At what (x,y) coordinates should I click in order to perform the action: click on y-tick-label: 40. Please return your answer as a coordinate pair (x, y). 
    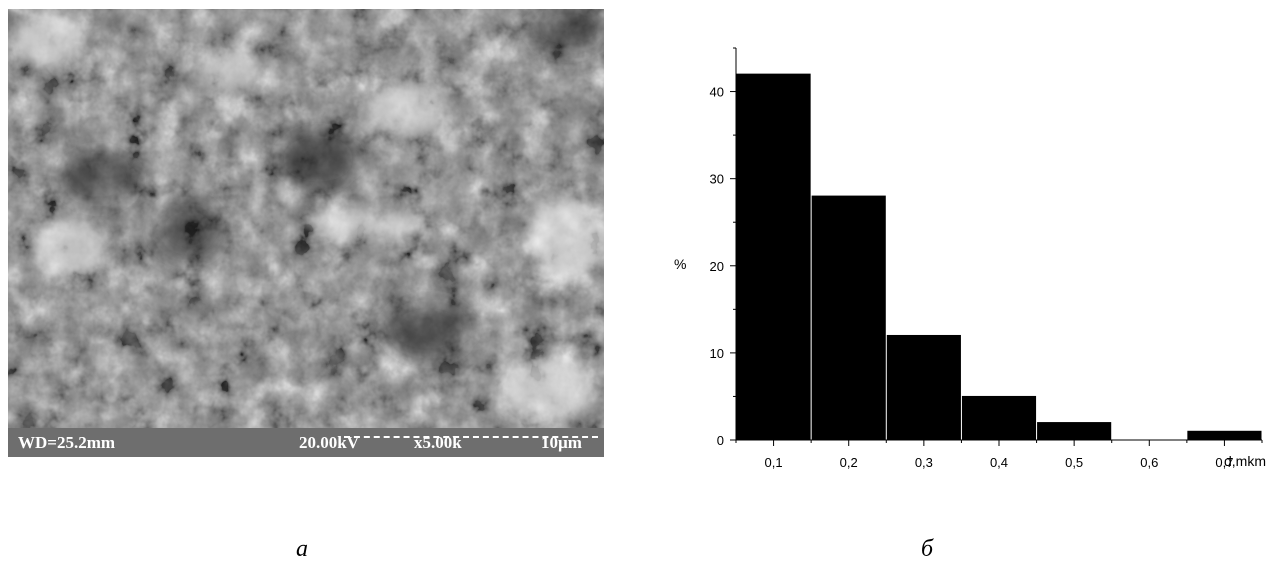
    Looking at the image, I should click on (717, 92).